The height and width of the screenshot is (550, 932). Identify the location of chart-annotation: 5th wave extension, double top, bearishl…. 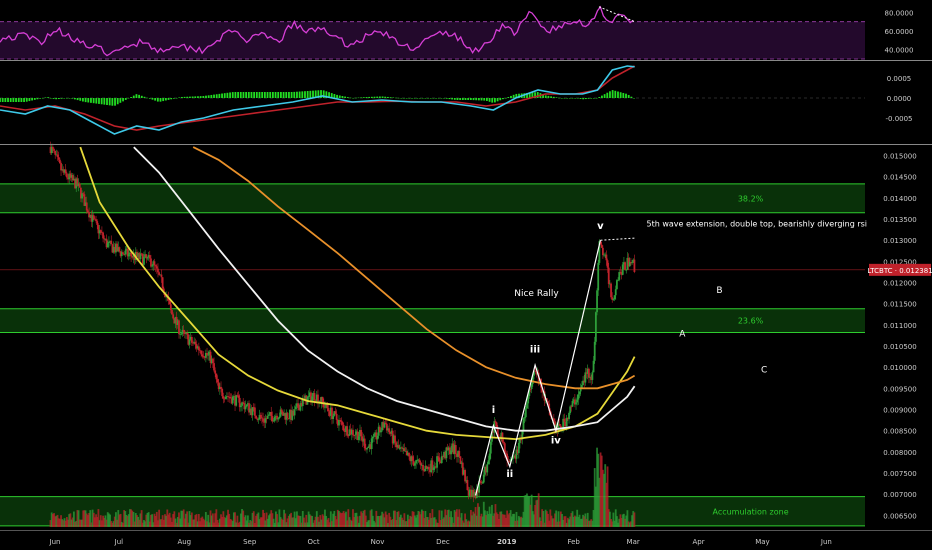
(757, 224).